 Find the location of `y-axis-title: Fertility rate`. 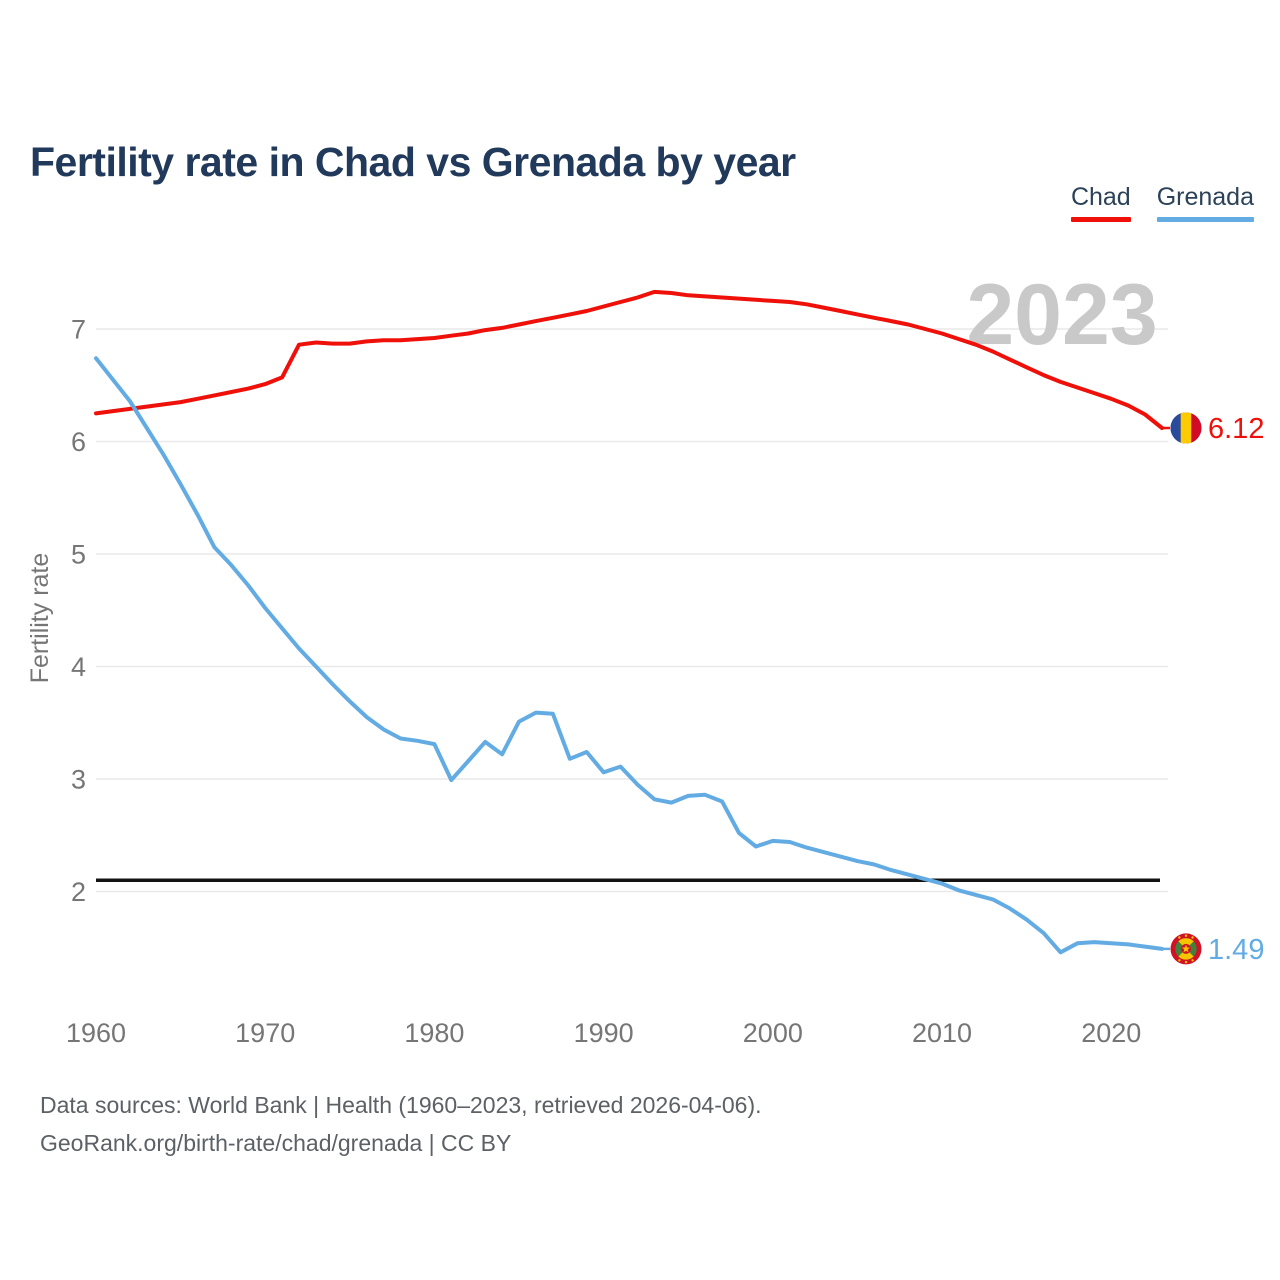

y-axis-title: Fertility rate is located at coordinates (40, 618).